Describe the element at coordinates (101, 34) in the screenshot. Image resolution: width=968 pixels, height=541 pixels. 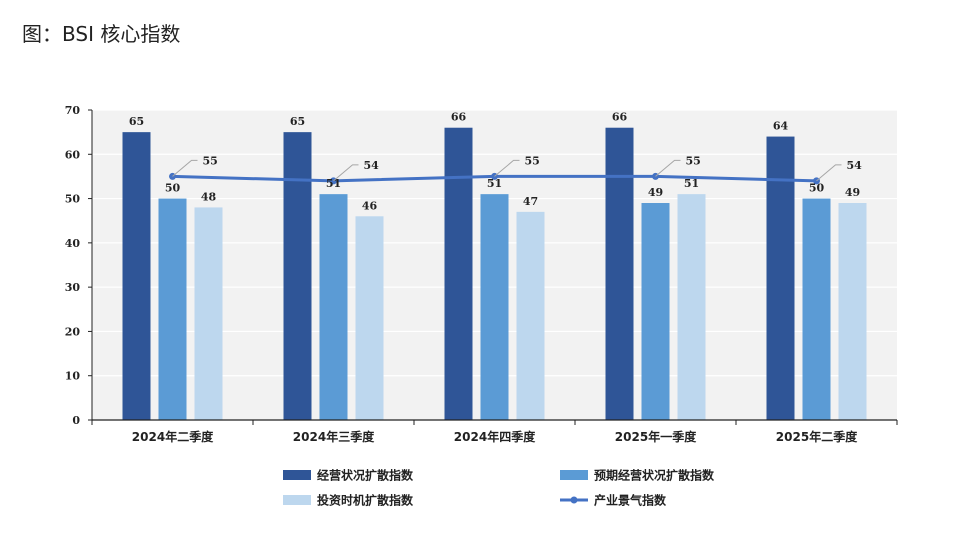
I see `figure-title: 图：BSI 核心指数` at that location.